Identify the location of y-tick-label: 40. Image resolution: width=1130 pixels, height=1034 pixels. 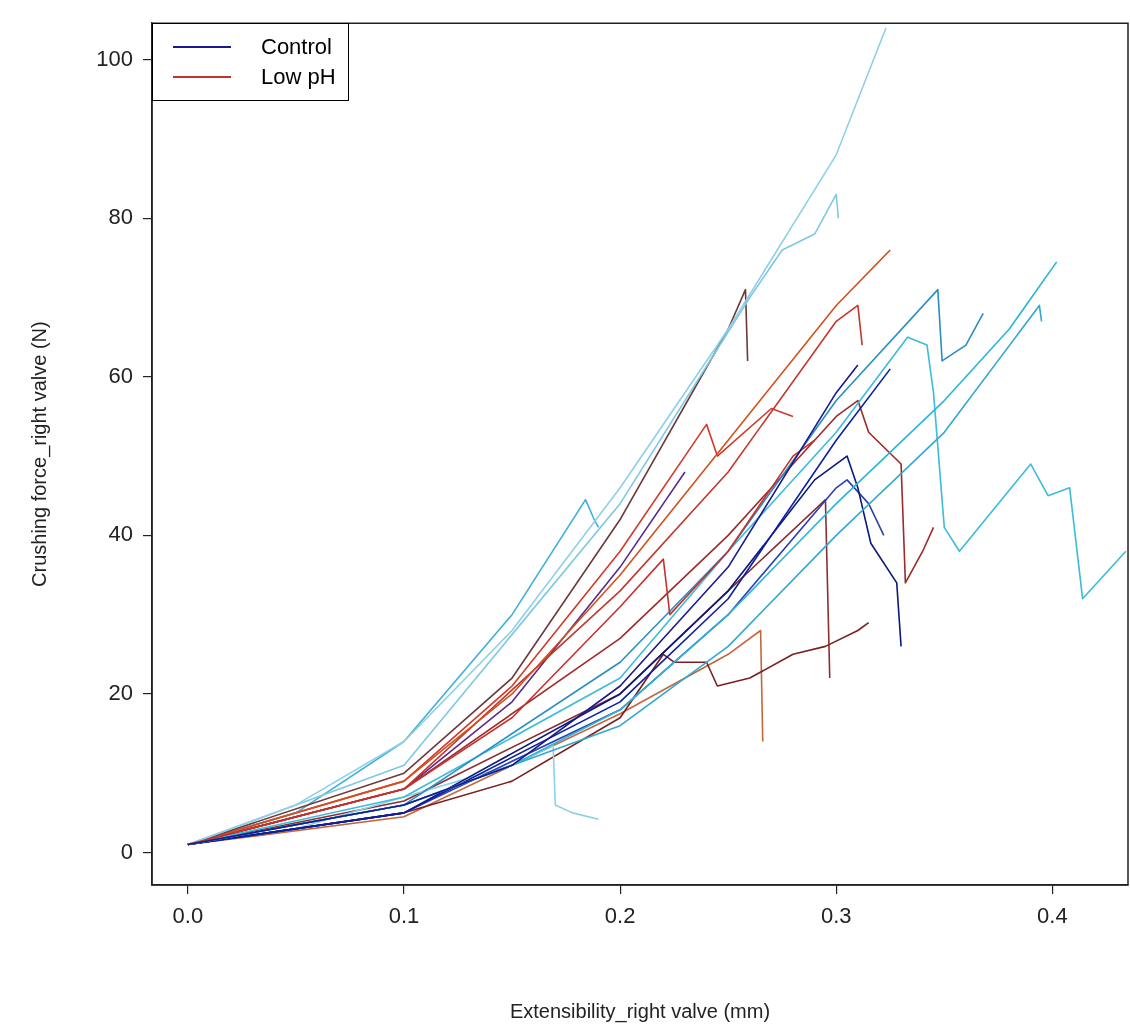
(120, 534).